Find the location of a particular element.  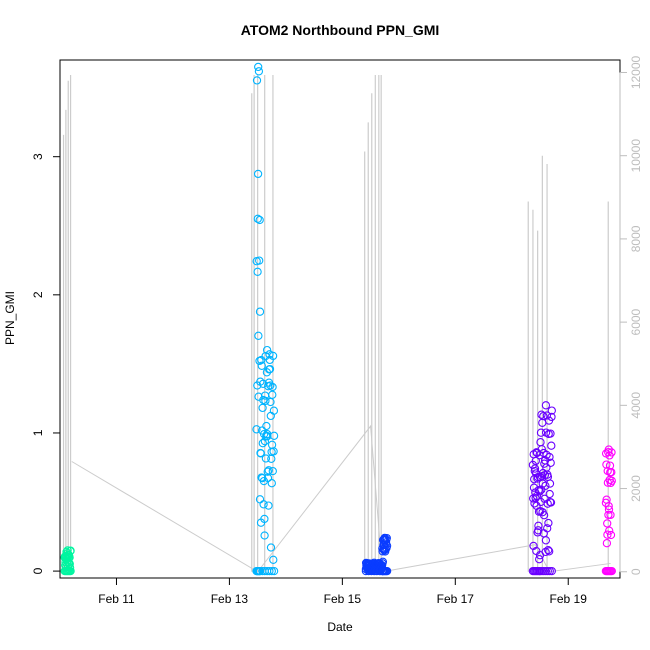

x-tick-label: Feb 11 is located at coordinates (116, 599).